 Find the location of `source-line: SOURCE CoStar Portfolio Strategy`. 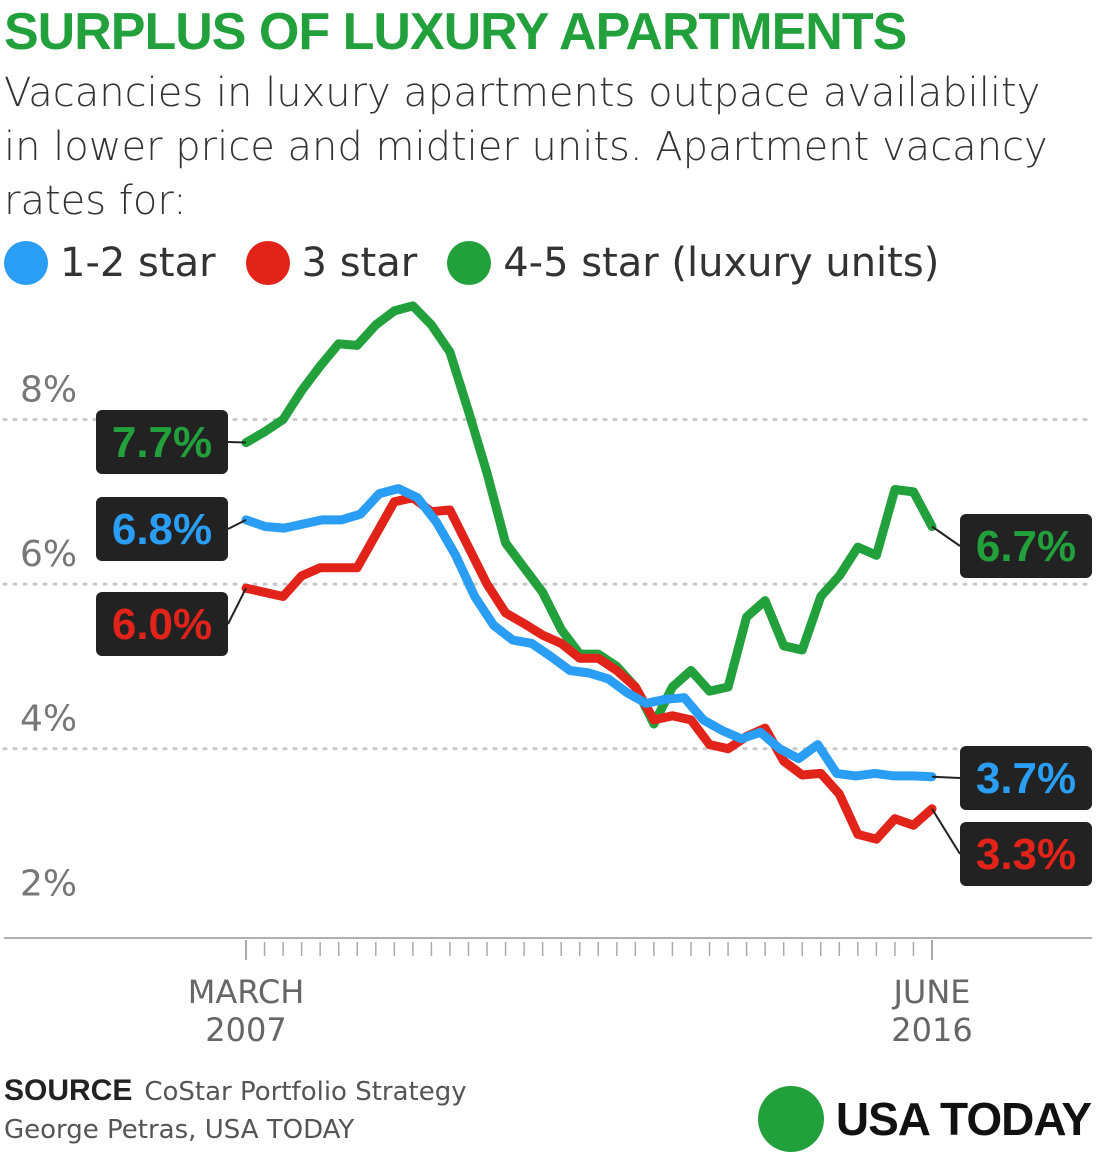

source-line: SOURCE CoStar Portfolio Strategy is located at coordinates (235, 1091).